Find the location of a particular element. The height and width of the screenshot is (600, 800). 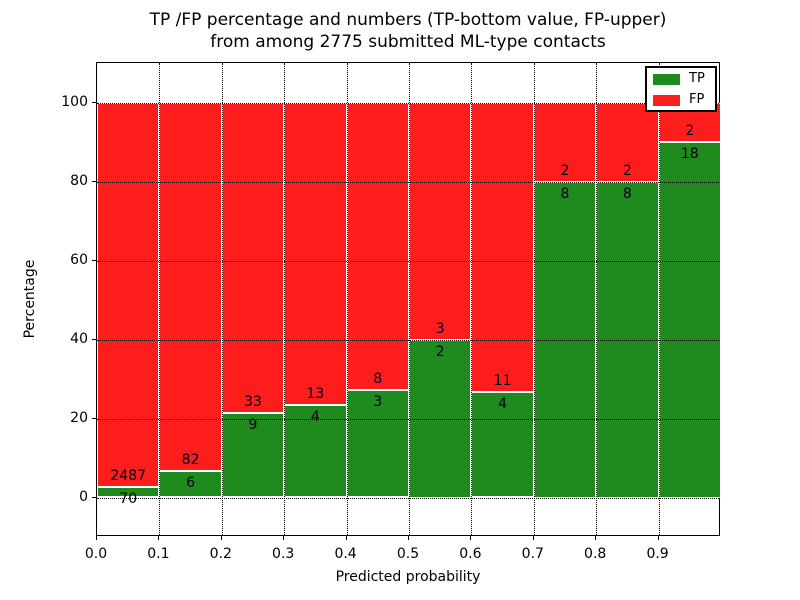

legend: TP FP is located at coordinates (681, 89).